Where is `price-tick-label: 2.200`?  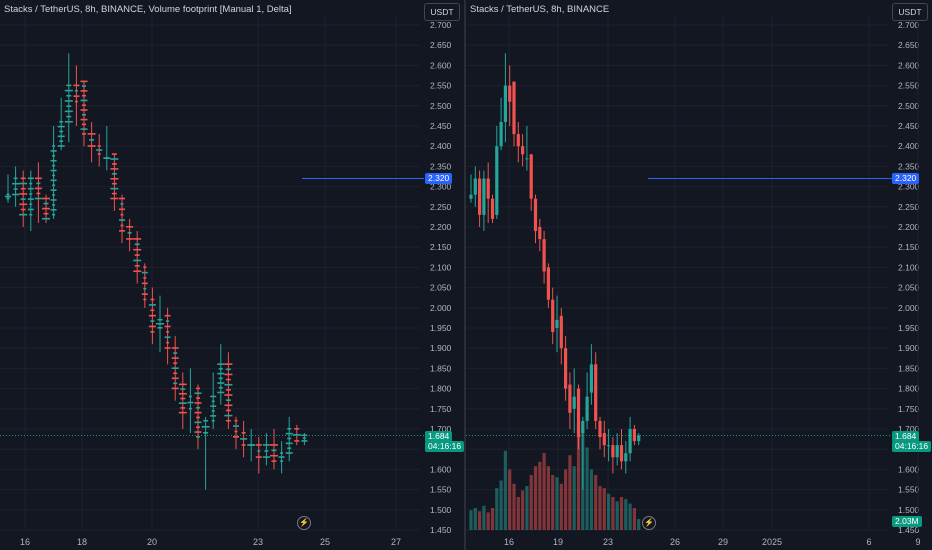
price-tick-label: 2.200 is located at coordinates (909, 227).